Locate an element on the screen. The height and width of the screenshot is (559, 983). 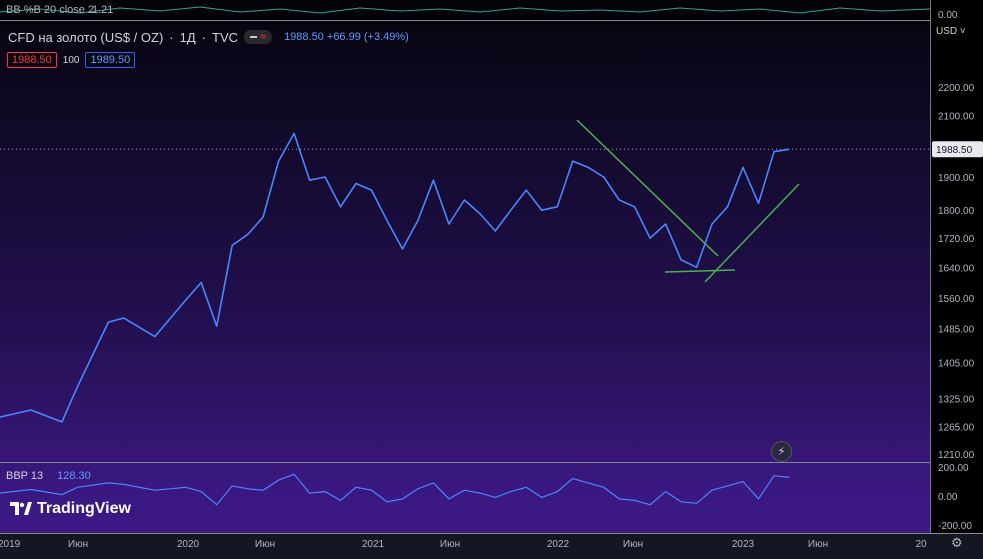
gear-icon: ⚙ is located at coordinates (957, 542).